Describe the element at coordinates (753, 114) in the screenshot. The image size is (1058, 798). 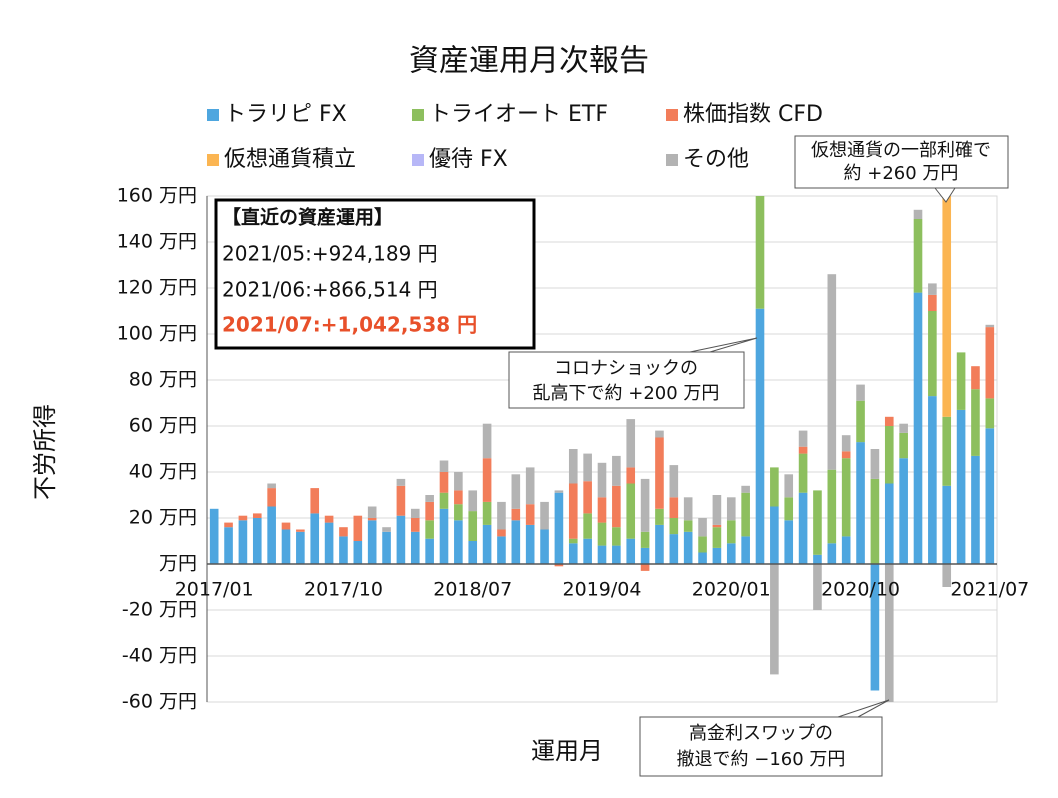
I see `legend-label: 株価指数 CFD` at that location.